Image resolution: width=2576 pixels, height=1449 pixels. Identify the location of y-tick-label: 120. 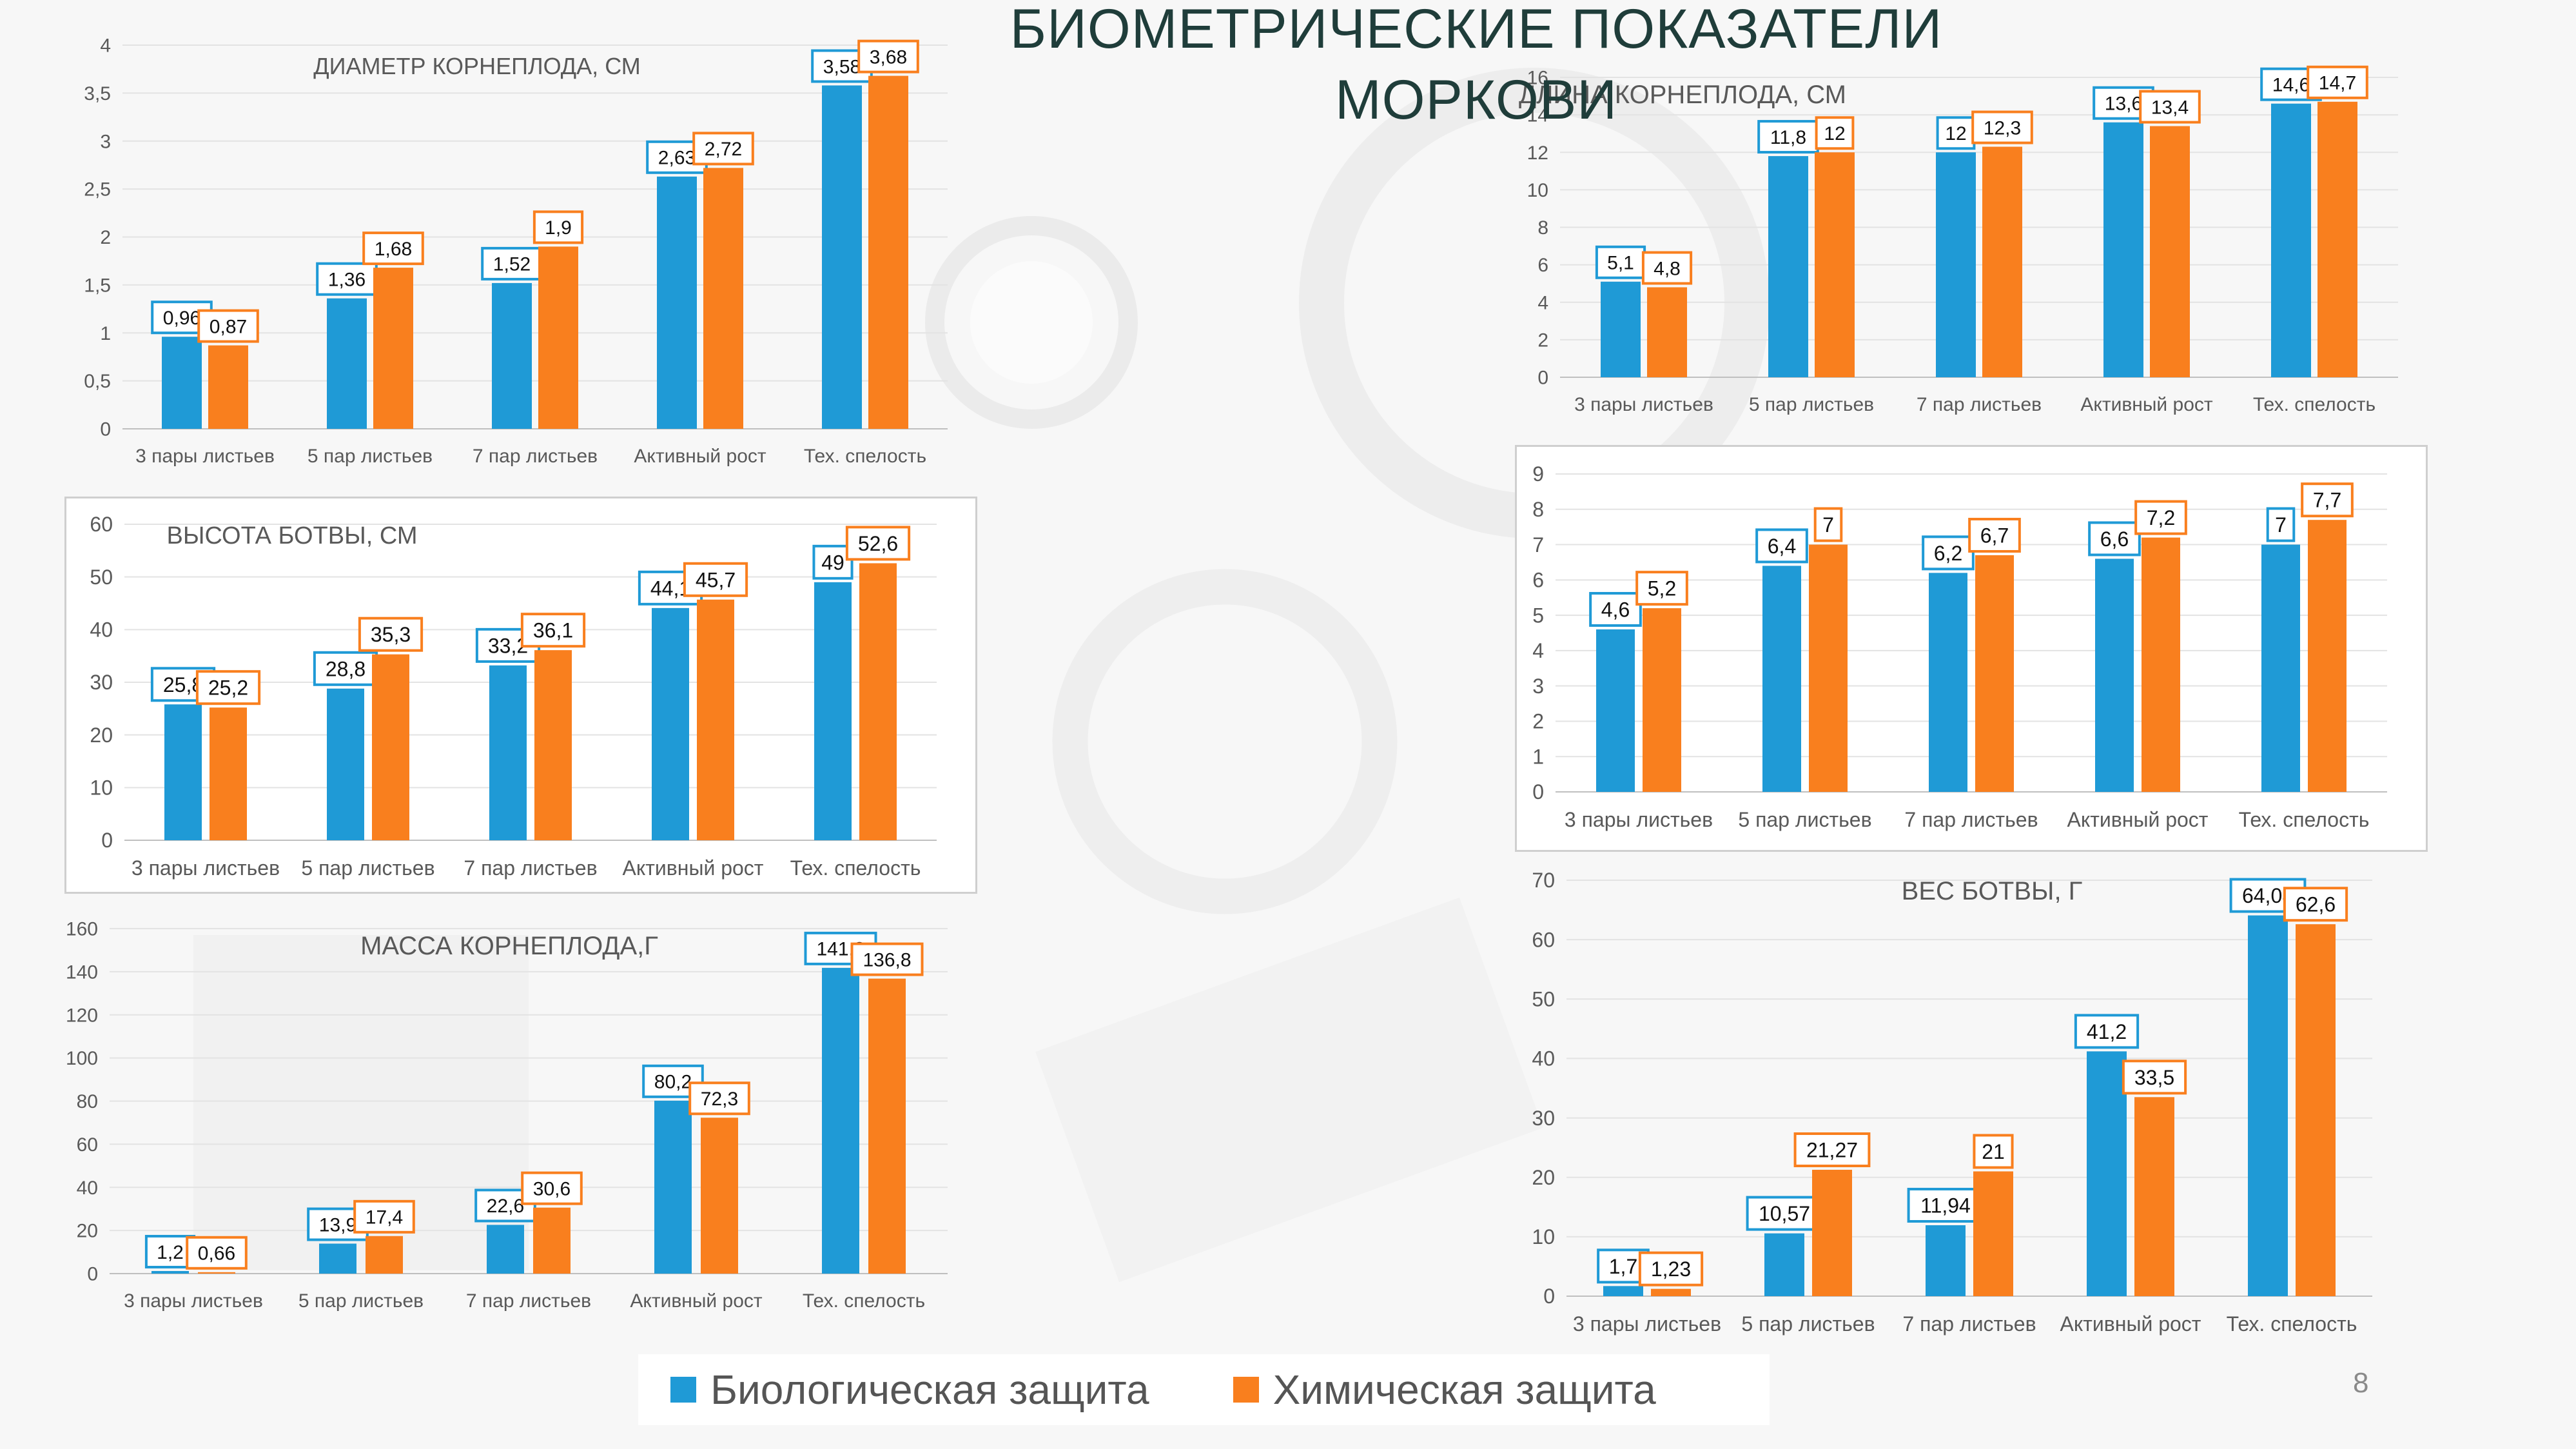
(82, 1015).